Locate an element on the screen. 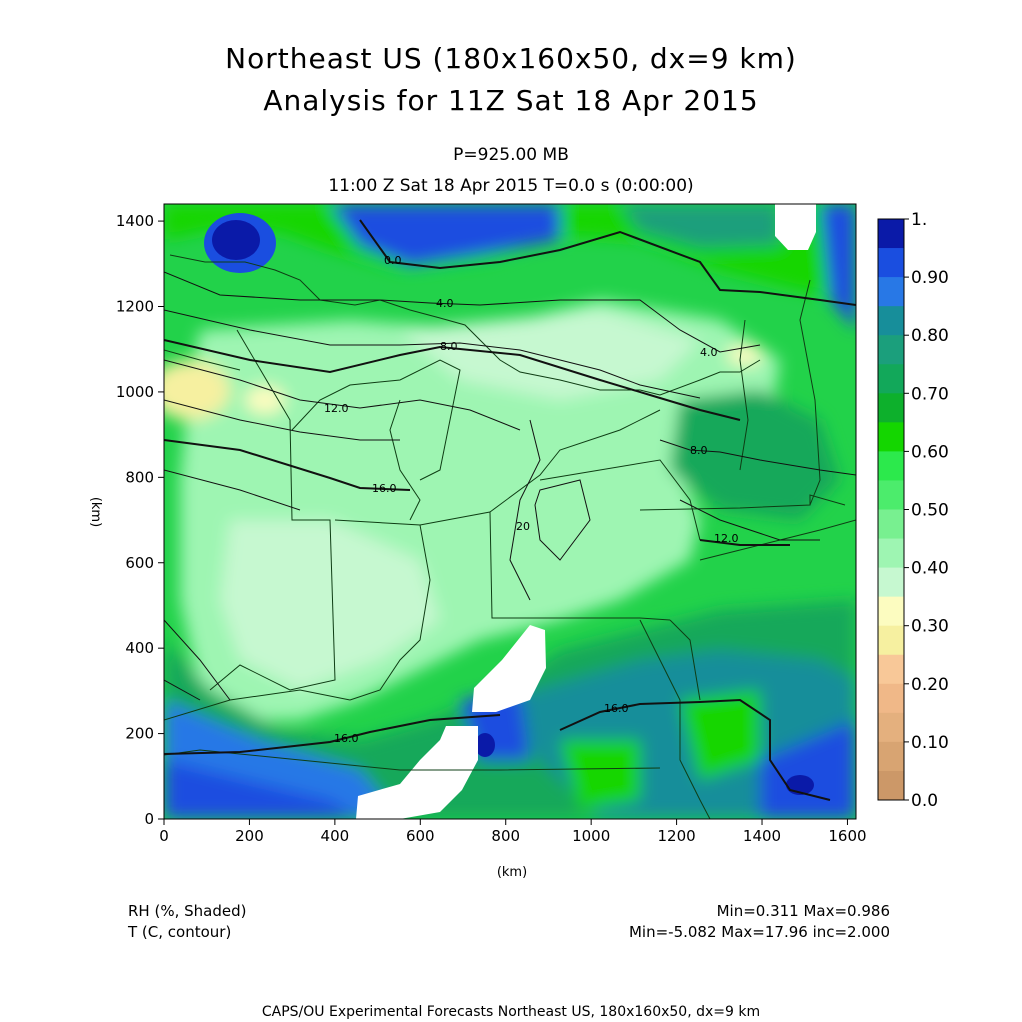 This screenshot has width=1022, height=1022. y-tick-label: 1200 is located at coordinates (135, 307).